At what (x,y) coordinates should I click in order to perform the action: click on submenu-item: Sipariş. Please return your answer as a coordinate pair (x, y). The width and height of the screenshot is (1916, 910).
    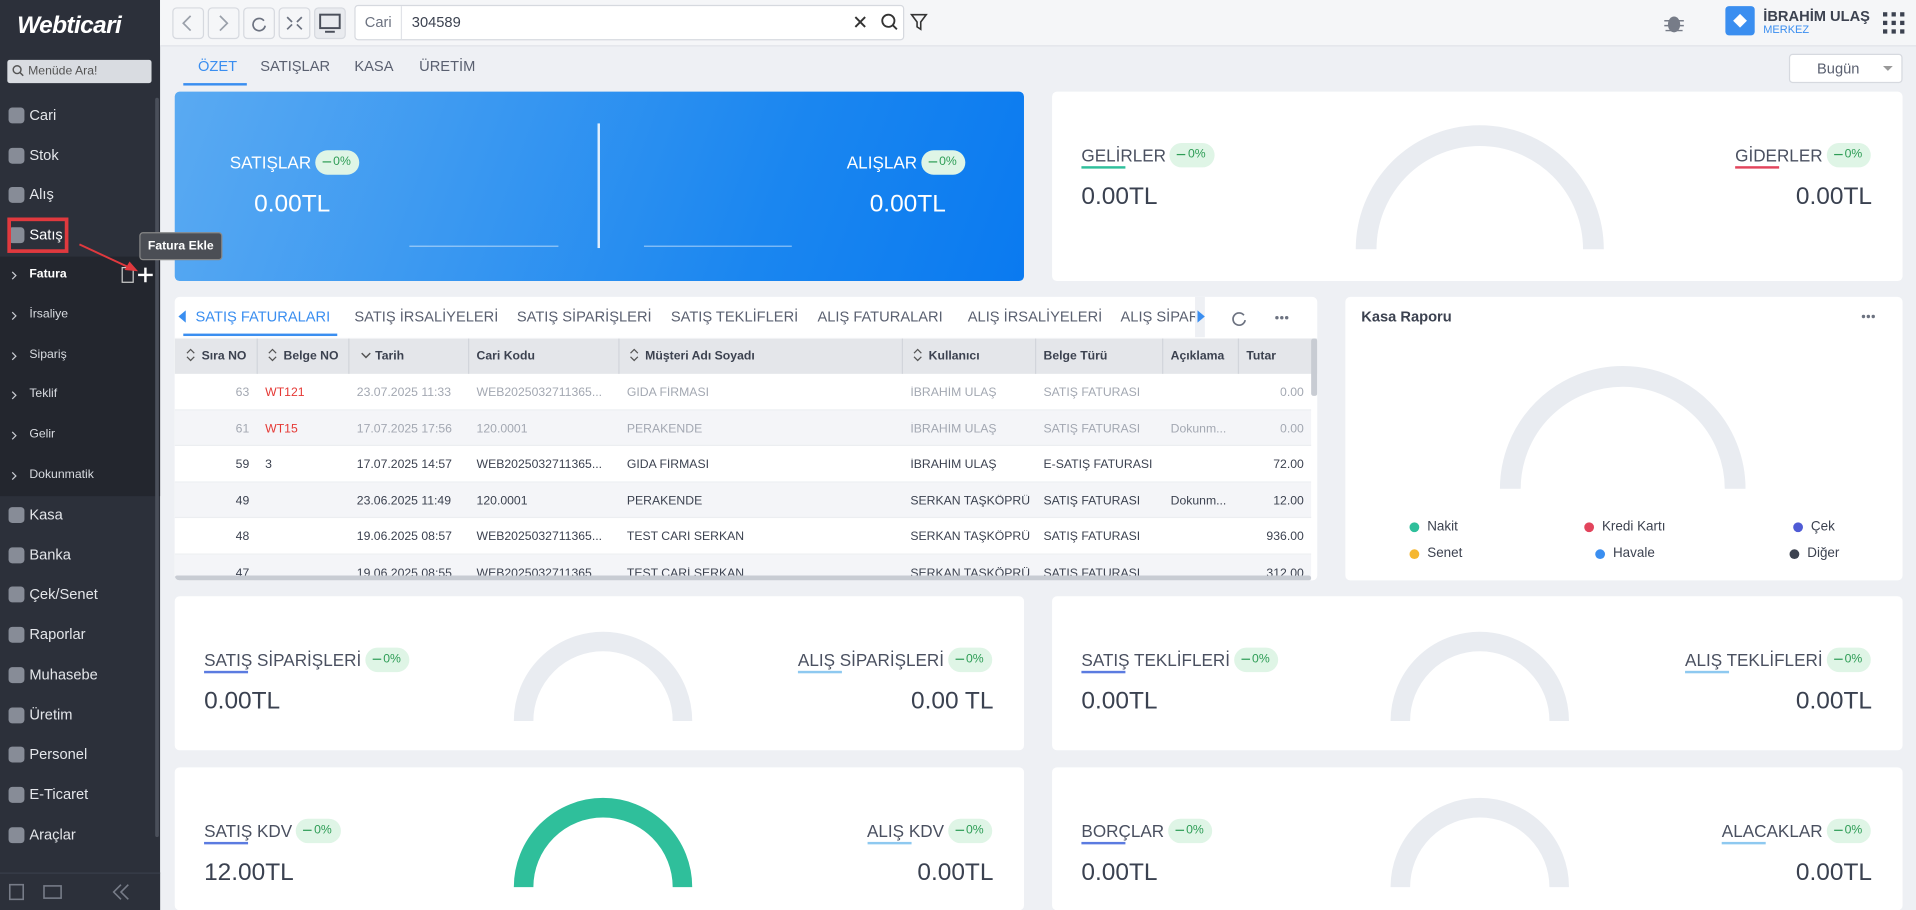
    Looking at the image, I should click on (48, 355).